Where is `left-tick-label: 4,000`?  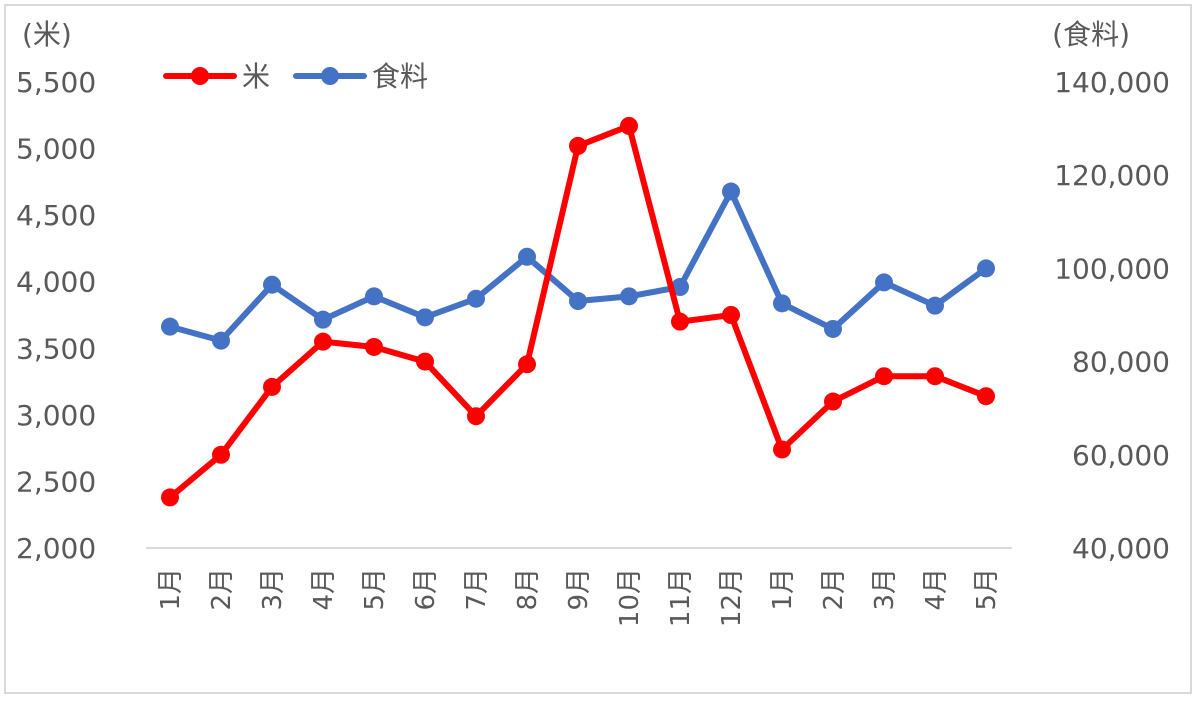
left-tick-label: 4,000 is located at coordinates (56, 282).